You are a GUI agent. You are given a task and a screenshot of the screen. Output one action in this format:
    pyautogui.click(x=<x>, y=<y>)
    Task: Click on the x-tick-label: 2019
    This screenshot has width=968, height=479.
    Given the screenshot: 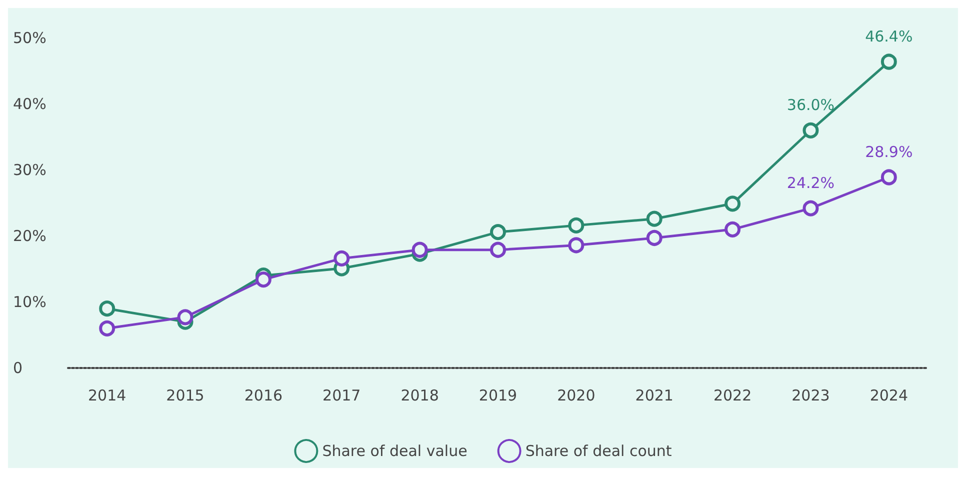 What is the action you would take?
    pyautogui.click(x=498, y=395)
    